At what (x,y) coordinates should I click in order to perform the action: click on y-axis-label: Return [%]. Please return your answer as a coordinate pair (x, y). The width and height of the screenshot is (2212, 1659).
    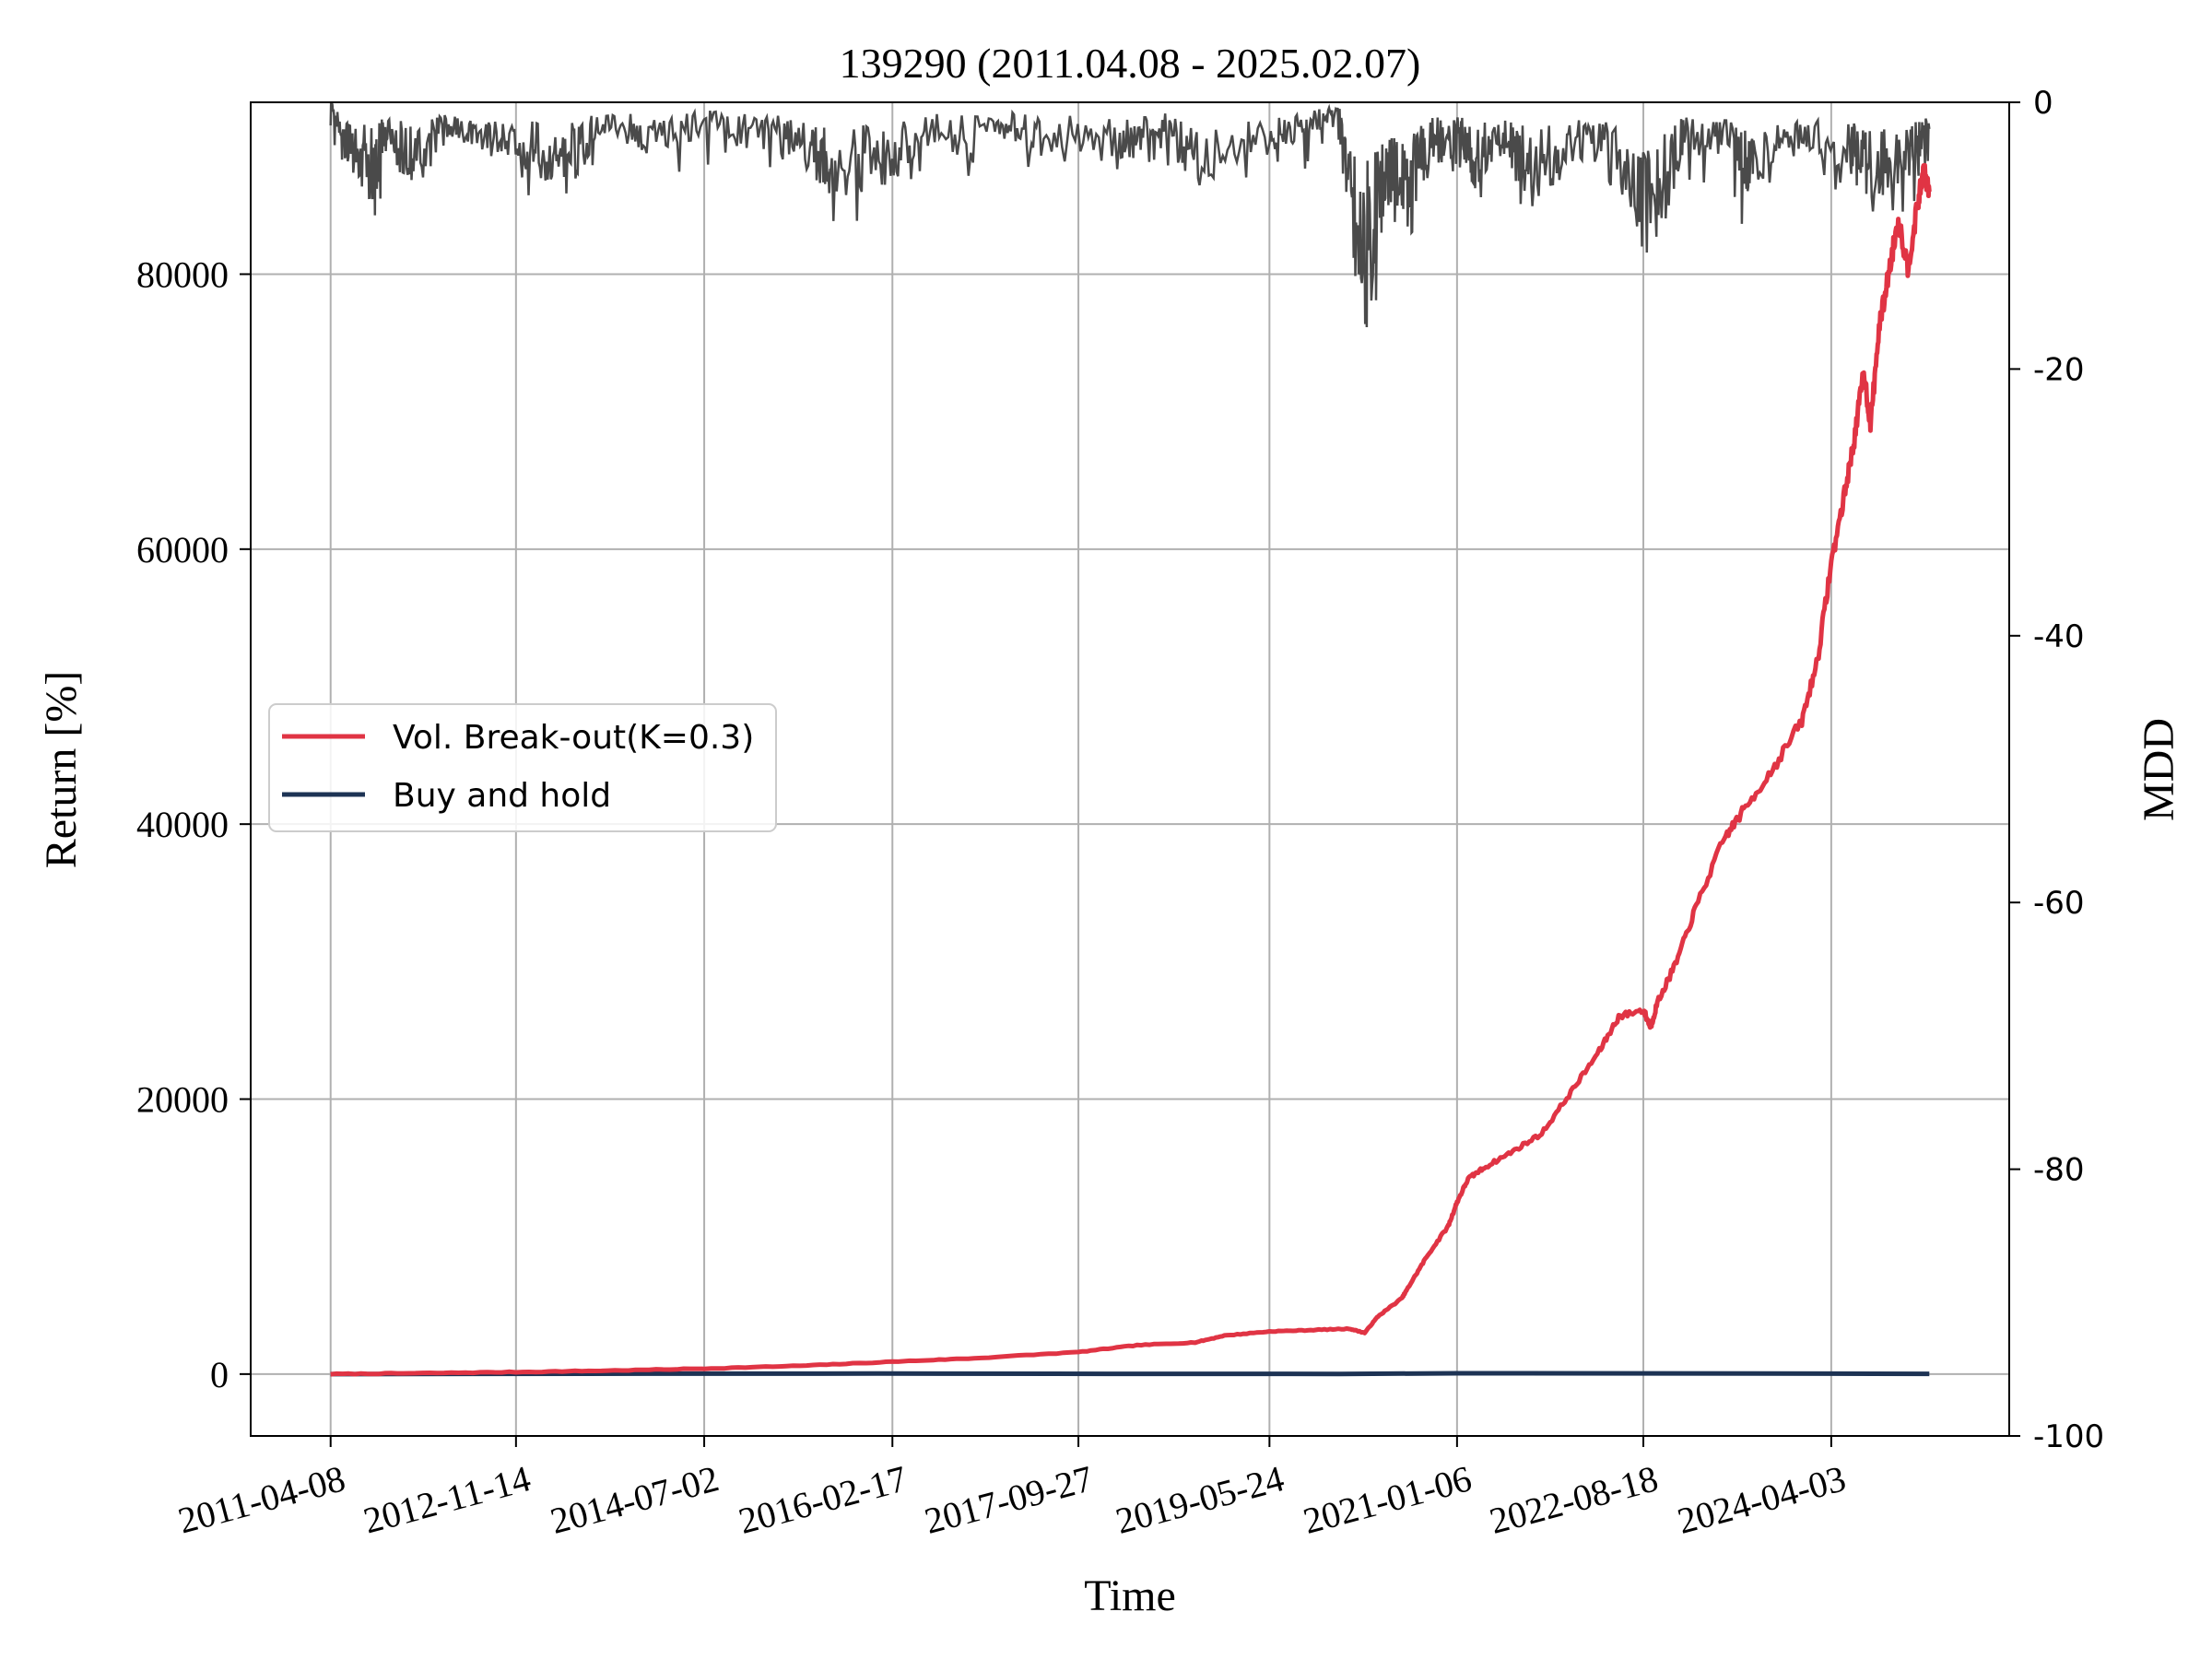
    Looking at the image, I should click on (61, 770).